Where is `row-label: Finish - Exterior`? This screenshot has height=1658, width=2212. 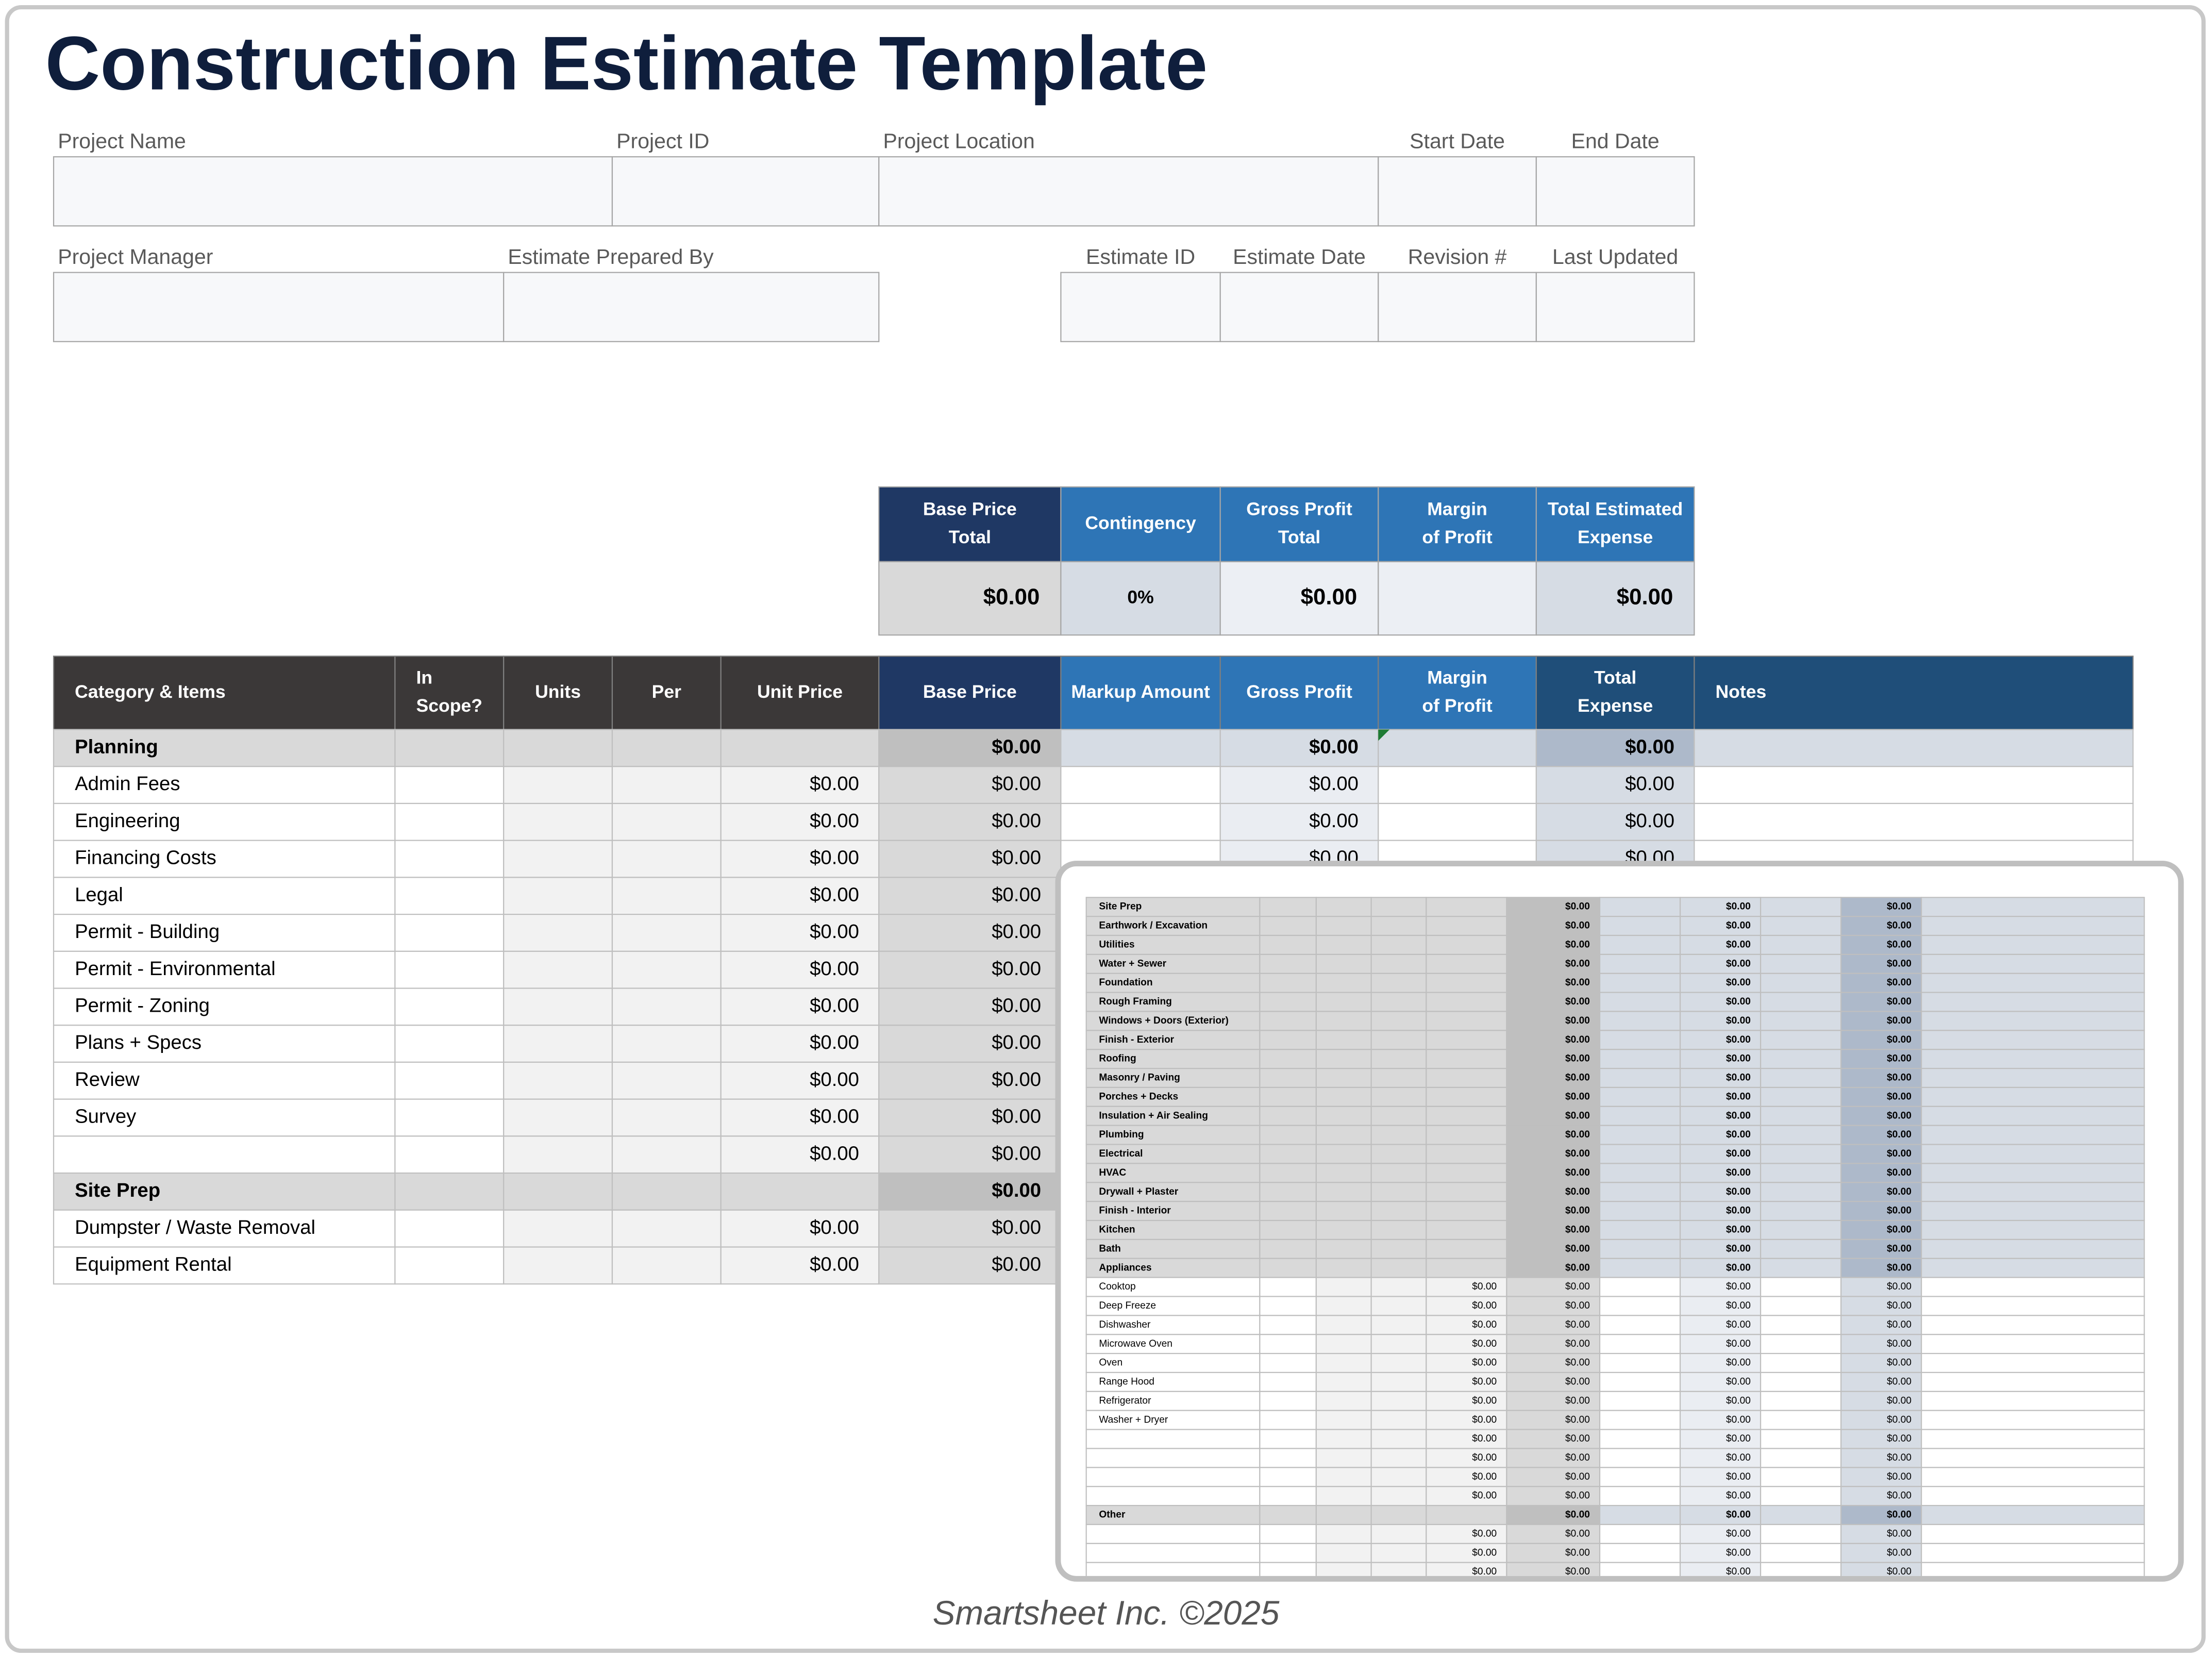
row-label: Finish - Exterior is located at coordinates (1136, 1039).